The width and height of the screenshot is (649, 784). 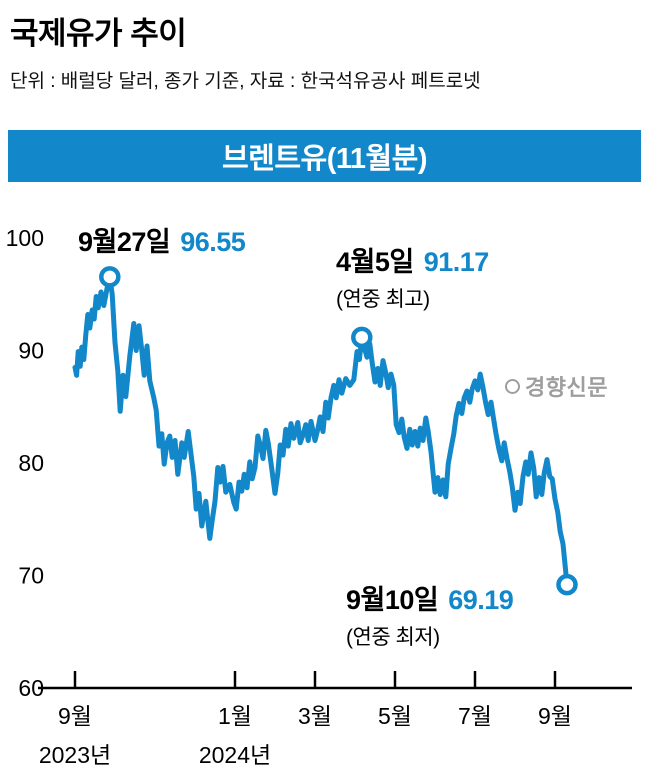 I want to click on chart-subtitle: 단위 : 배럴당 달러, 종가 기준, 자료 : 한국석유공사 페트로넷, so click(x=245, y=81).